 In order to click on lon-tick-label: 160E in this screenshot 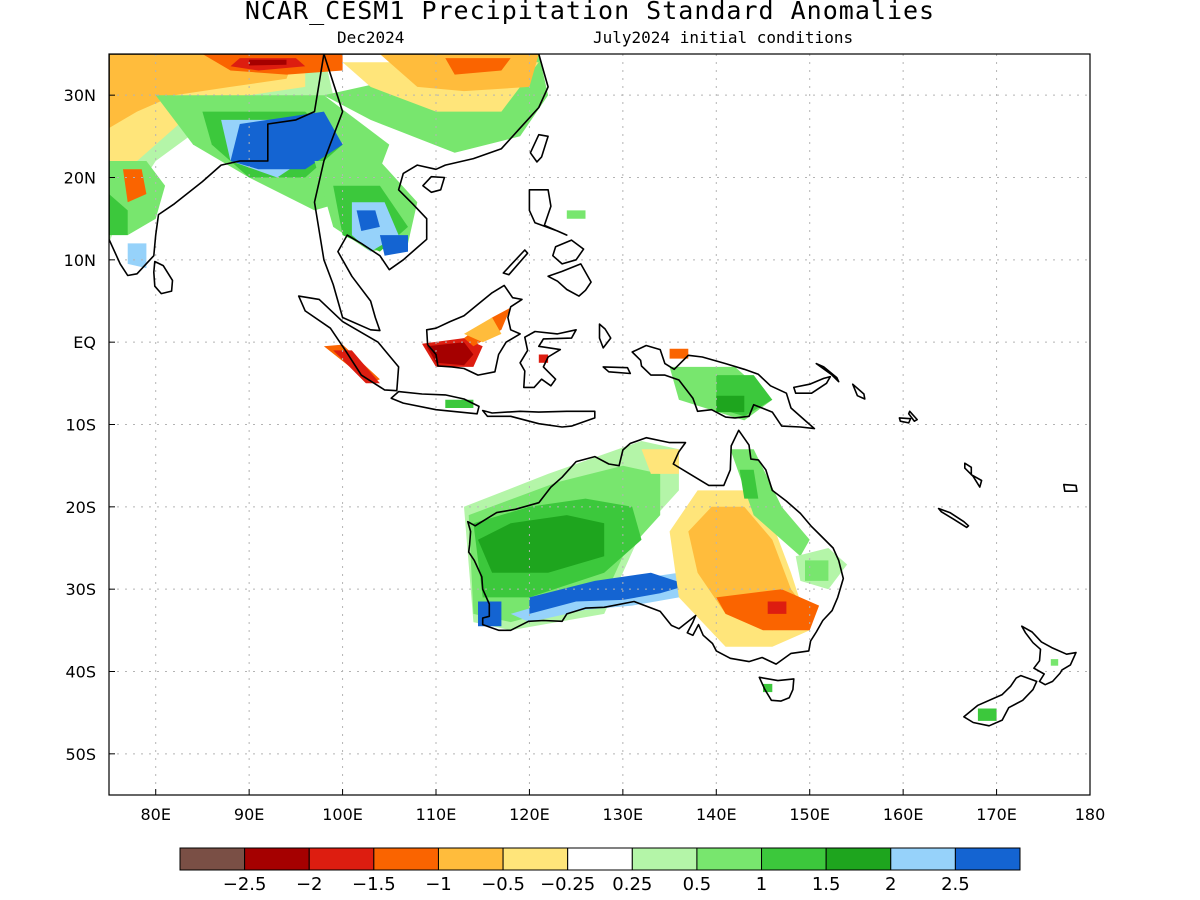, I will do `click(903, 814)`.